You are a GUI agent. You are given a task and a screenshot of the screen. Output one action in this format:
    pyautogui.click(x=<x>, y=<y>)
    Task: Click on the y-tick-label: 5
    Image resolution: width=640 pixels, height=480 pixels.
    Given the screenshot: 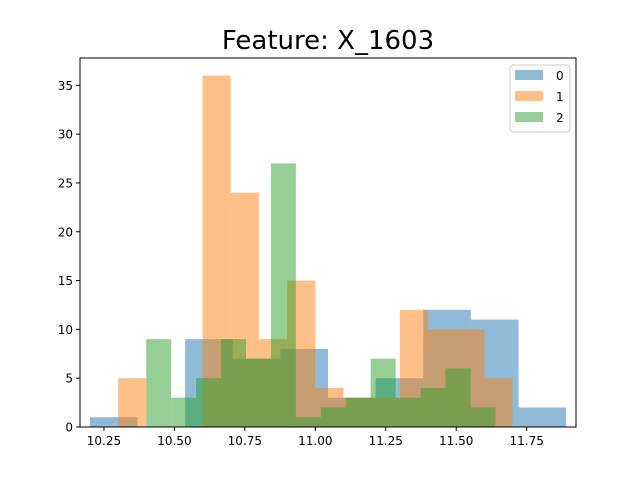 What is the action you would take?
    pyautogui.click(x=69, y=379)
    